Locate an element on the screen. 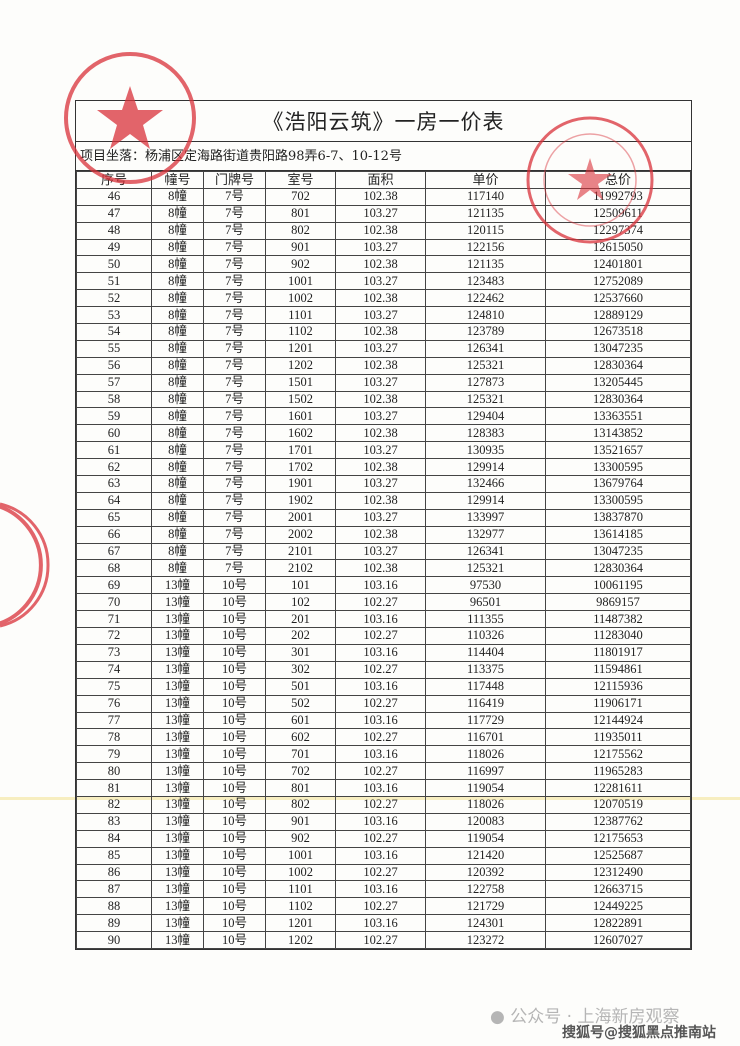 This screenshot has height=1046, width=740. project-address: 项目坐落：杨浦区定海路街道贵阳路98弄6-7、10-12号 is located at coordinates (383, 156).